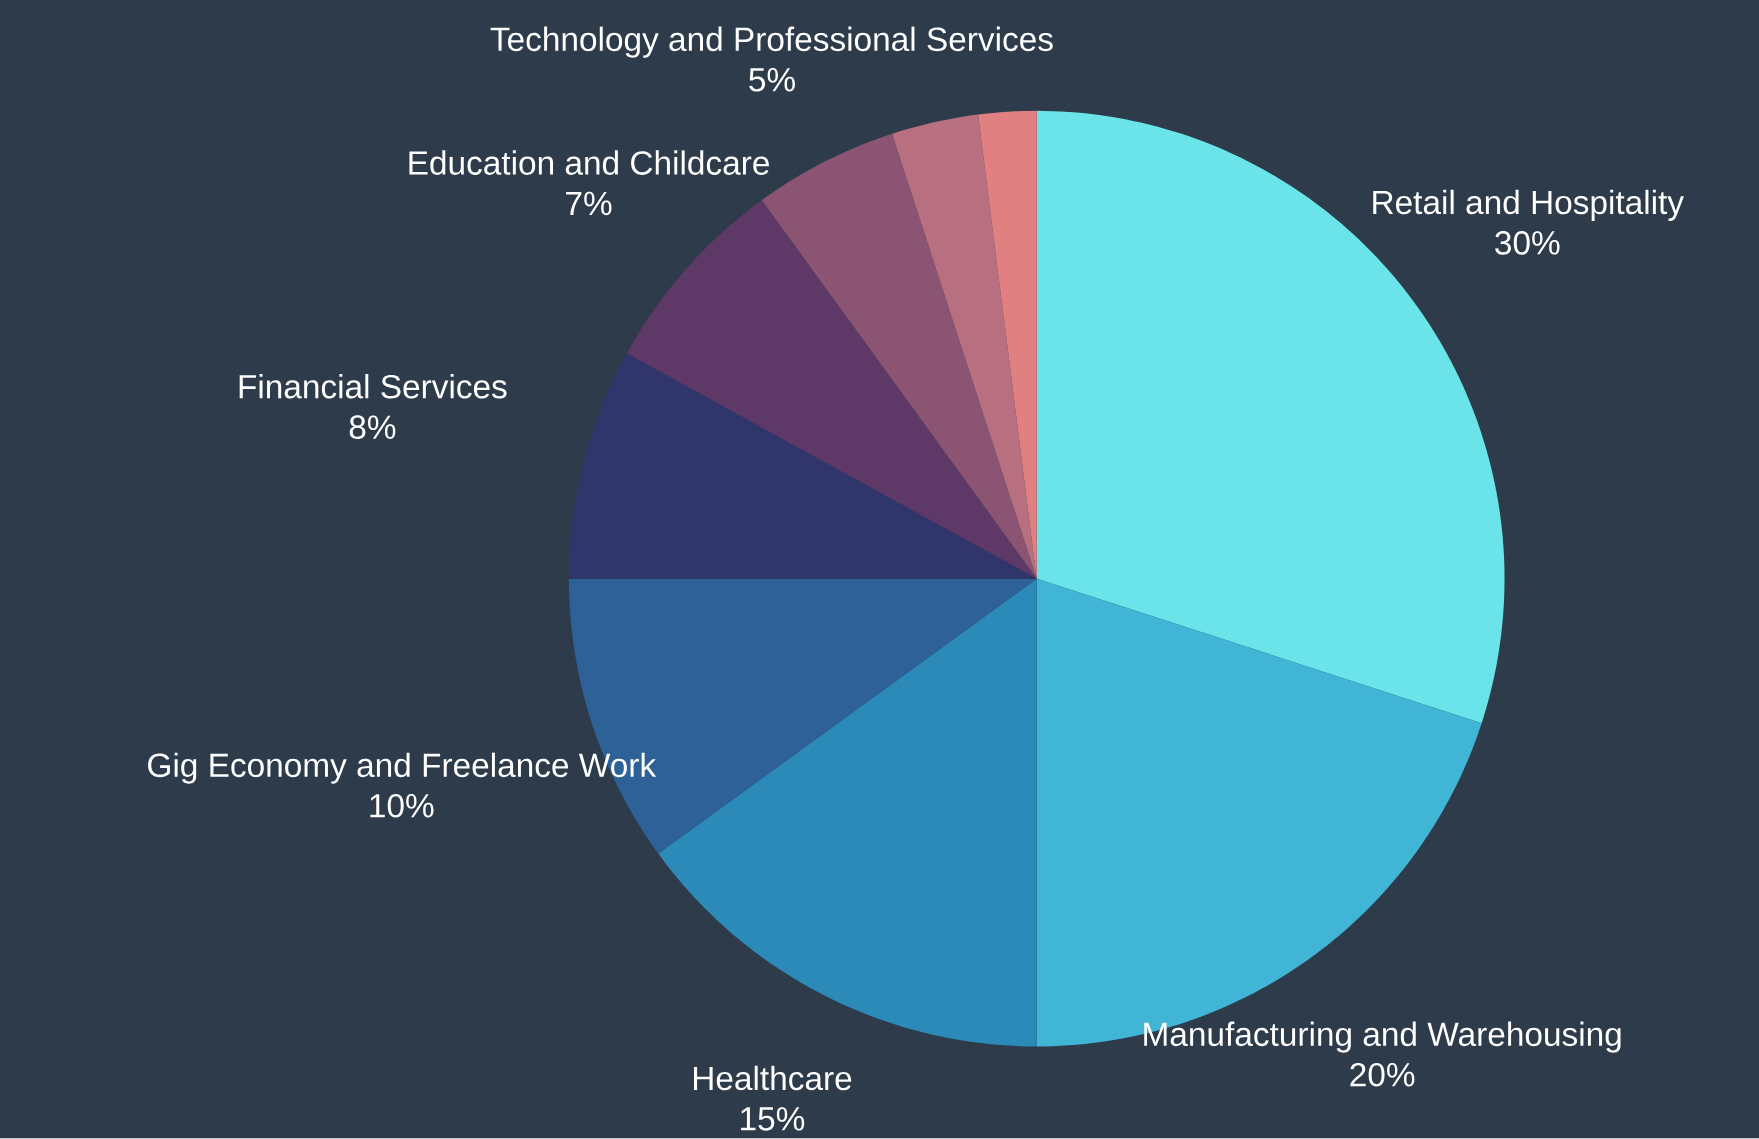 This screenshot has height=1139, width=1759. What do you see at coordinates (402, 768) in the screenshot?
I see `slice-label: Gig Economy and Freelance Work` at bounding box center [402, 768].